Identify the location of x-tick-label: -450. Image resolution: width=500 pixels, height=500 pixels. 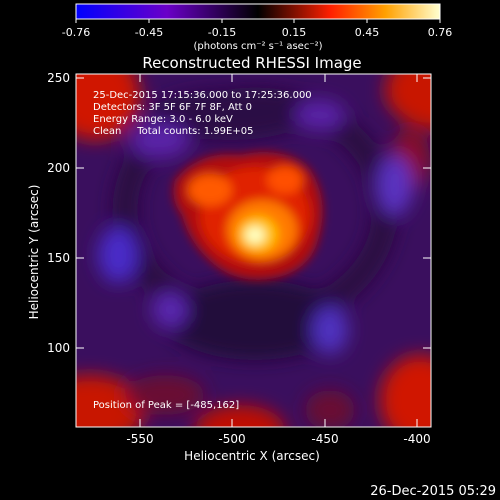
(324, 439).